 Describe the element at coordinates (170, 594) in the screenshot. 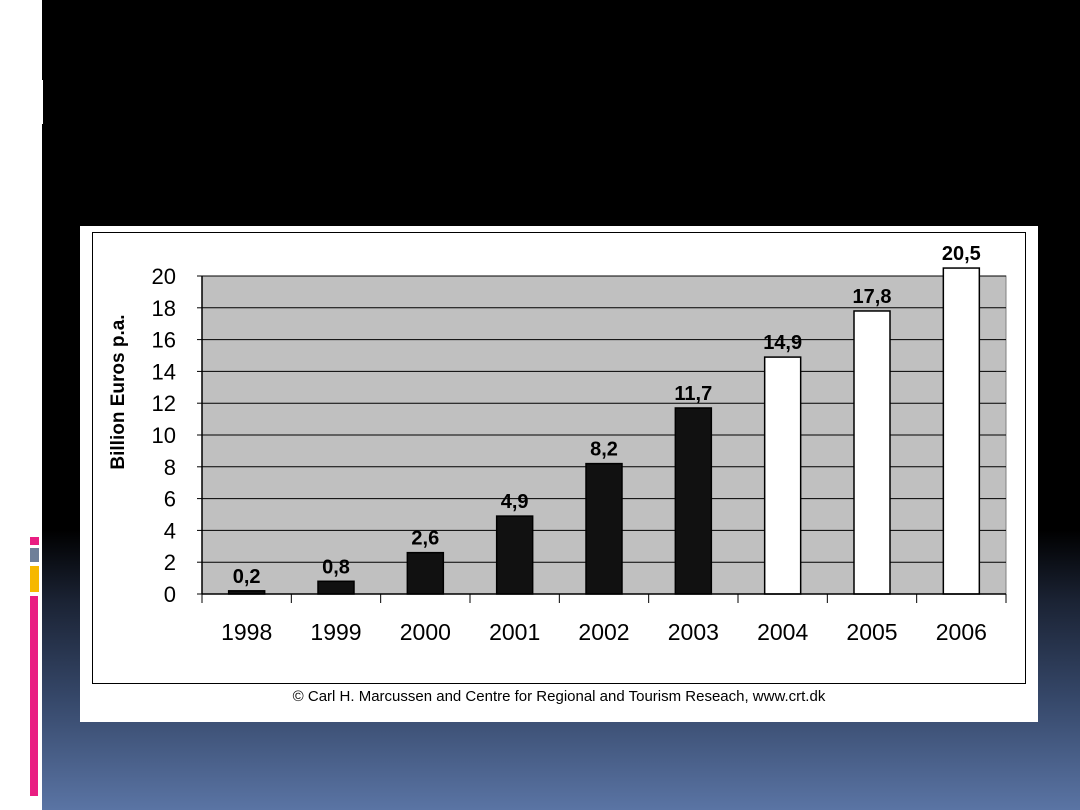

I see `y-tick-label: 0` at that location.